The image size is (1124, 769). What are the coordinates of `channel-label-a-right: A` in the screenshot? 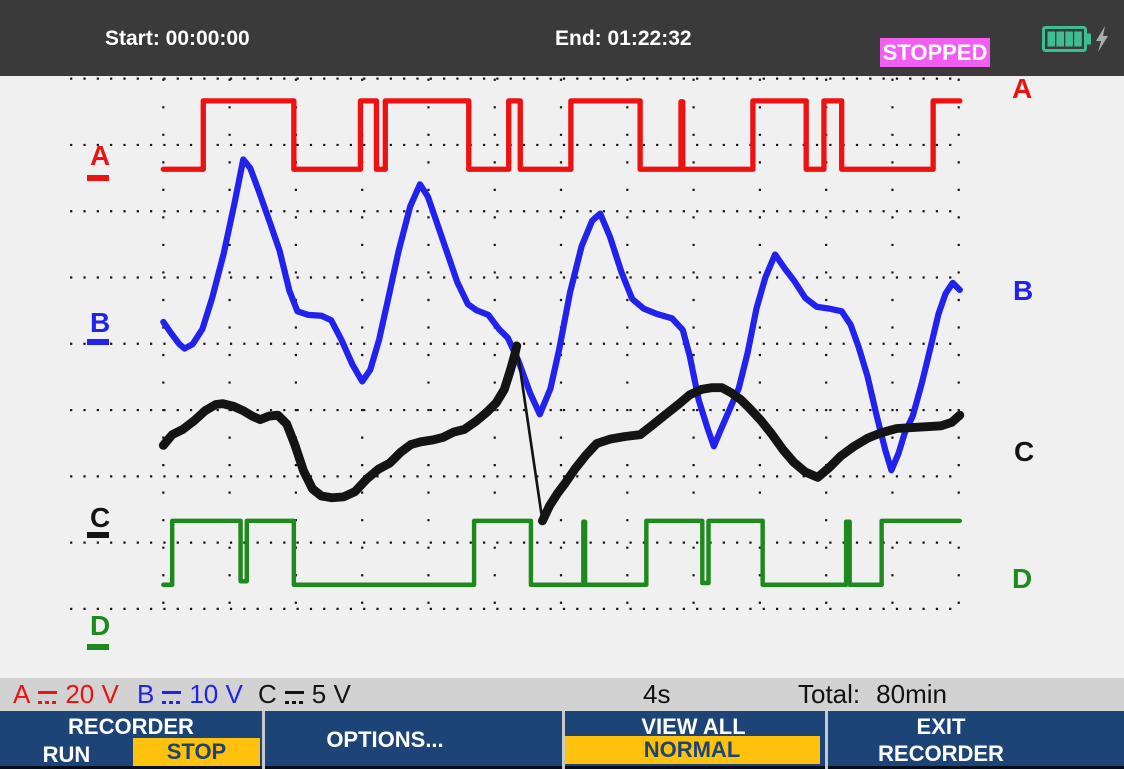 It's located at (1022, 88).